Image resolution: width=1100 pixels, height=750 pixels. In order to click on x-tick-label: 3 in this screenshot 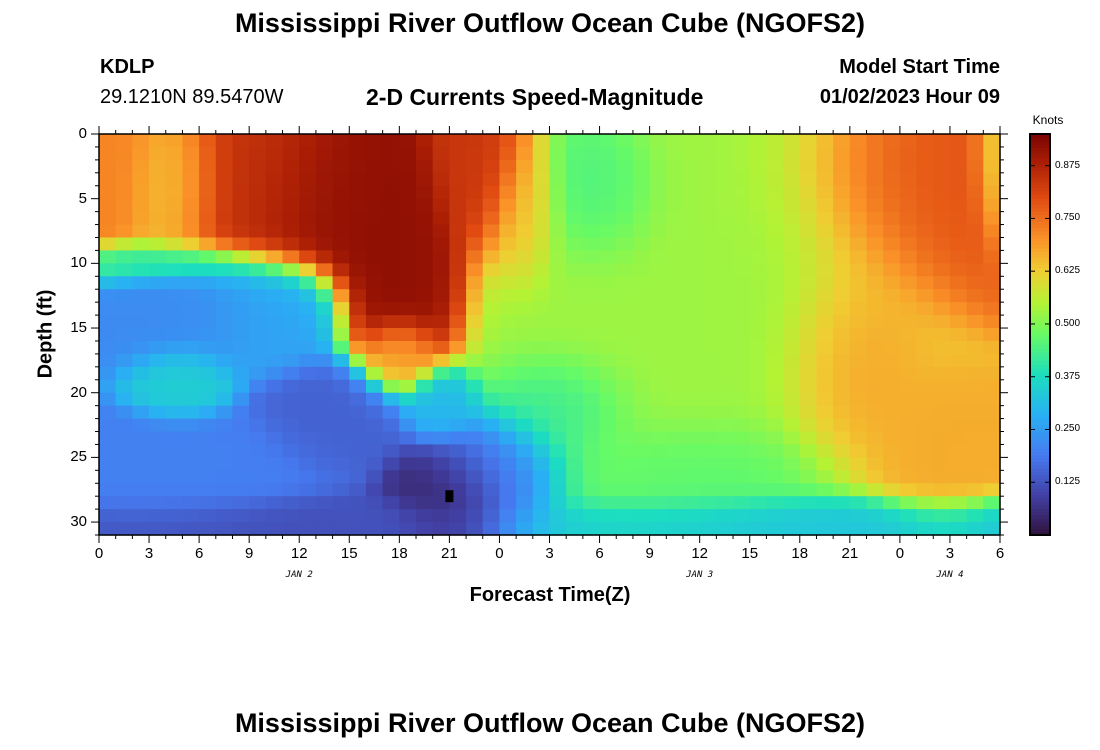, I will do `click(149, 553)`.